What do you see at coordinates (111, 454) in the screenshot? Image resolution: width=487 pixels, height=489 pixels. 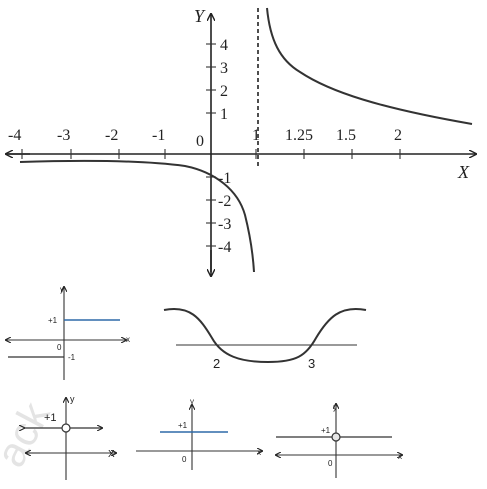 I see `graph-c-x-label: X` at bounding box center [111, 454].